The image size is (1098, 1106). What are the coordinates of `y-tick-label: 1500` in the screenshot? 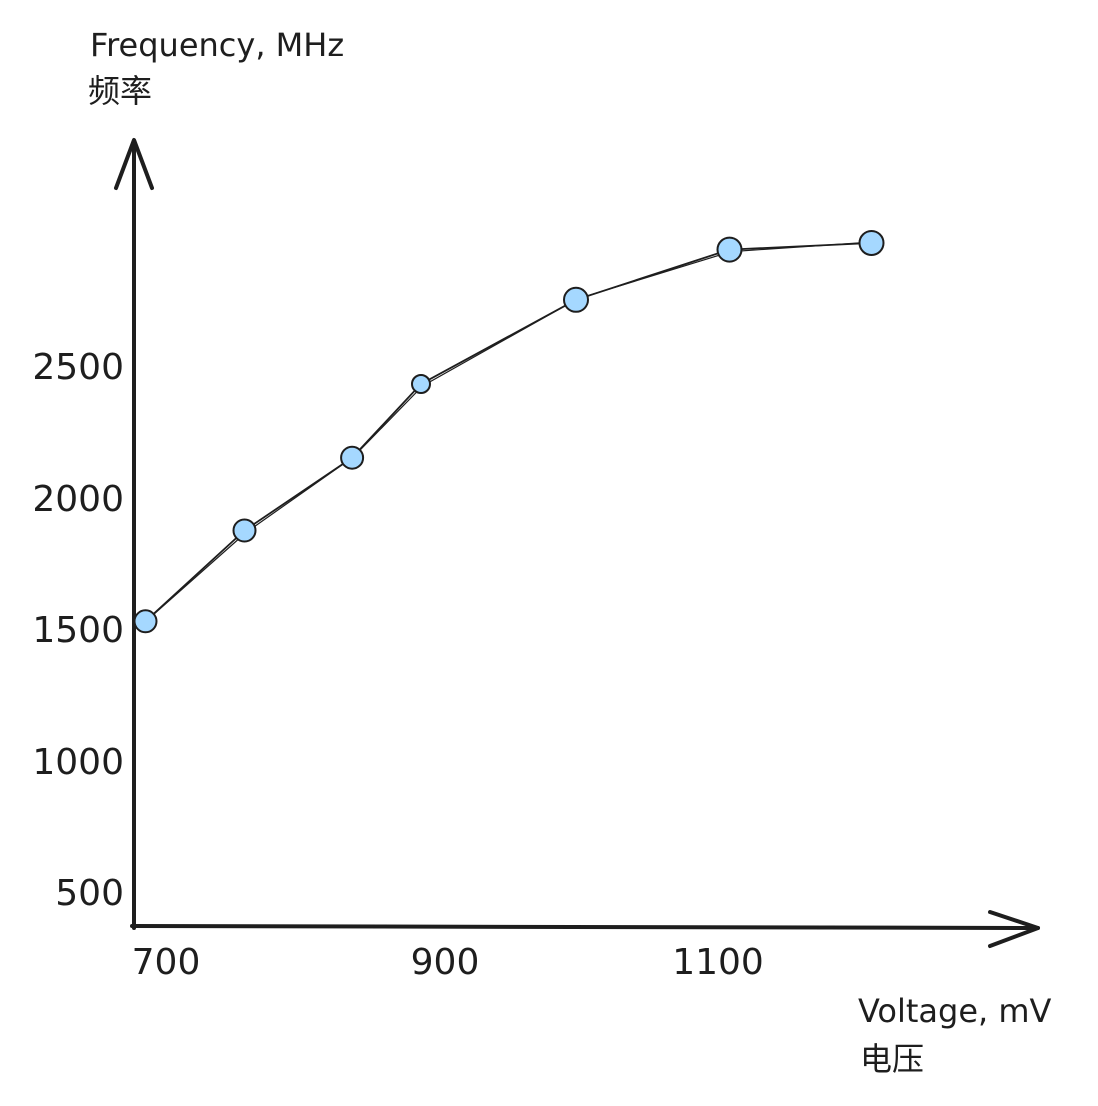 It's located at (78, 630).